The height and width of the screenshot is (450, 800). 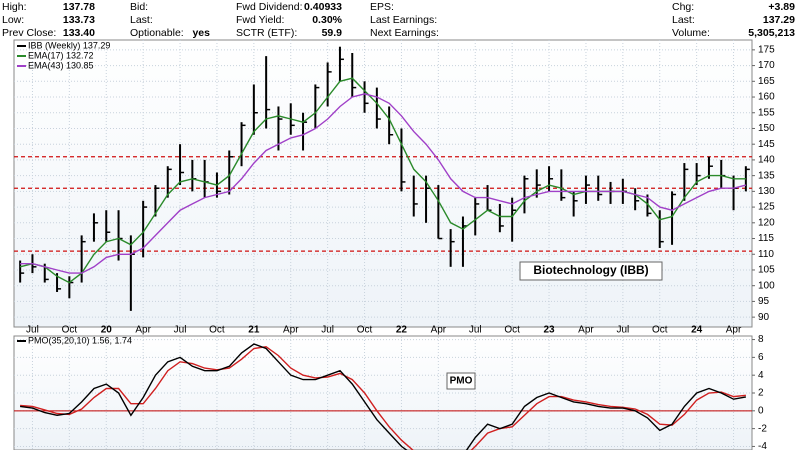 What do you see at coordinates (201, 33) in the screenshot?
I see `quote-value: yes` at bounding box center [201, 33].